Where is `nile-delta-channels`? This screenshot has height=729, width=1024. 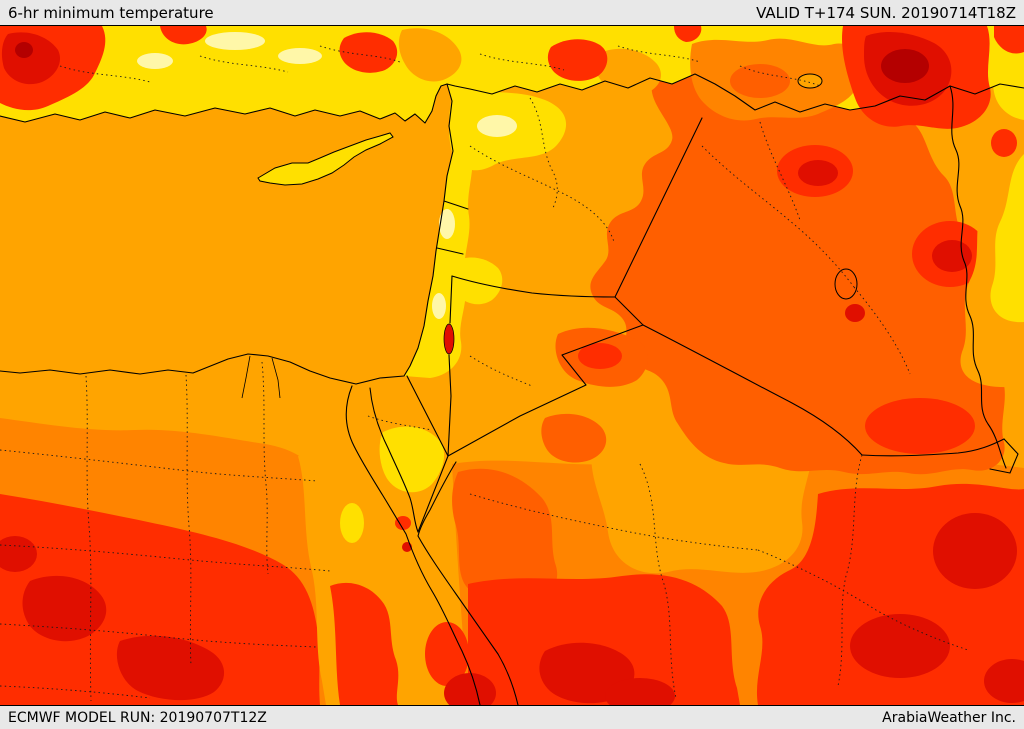
nile-delta-channels is located at coordinates (261, 377).